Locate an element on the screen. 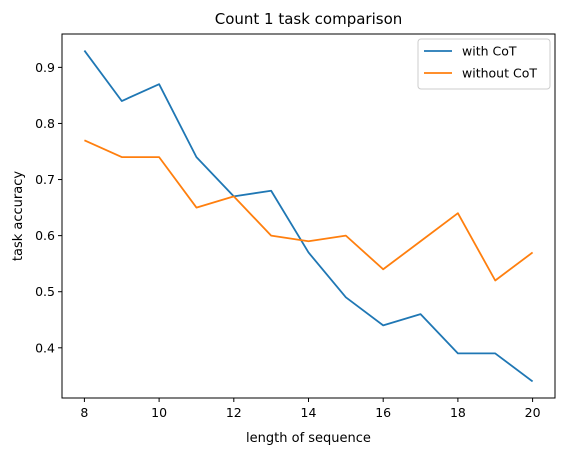  x-tick-label: 8 is located at coordinates (84, 412).